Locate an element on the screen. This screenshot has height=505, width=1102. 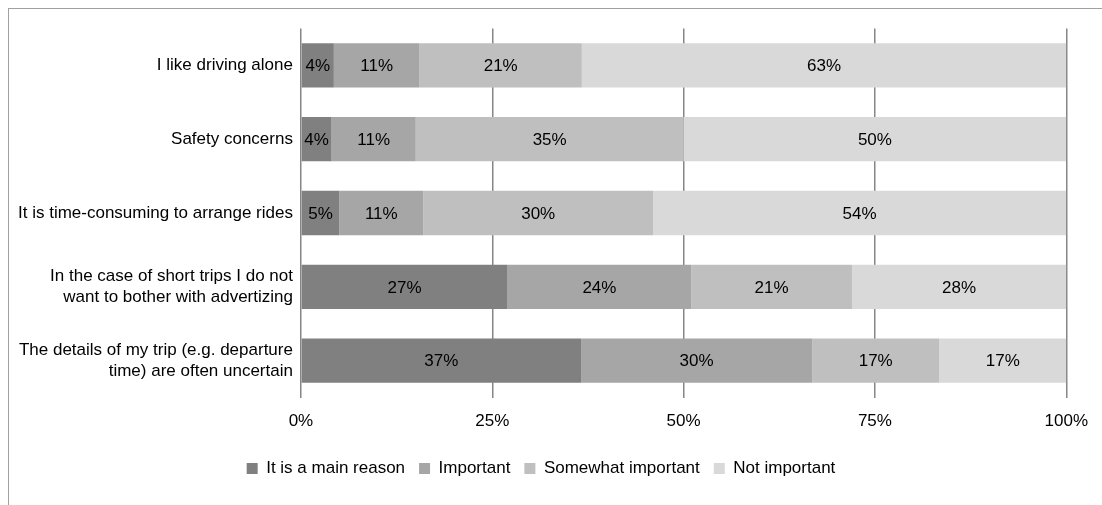
y-tick-label: It is time-consuming to arrange rides is located at coordinates (155, 212).